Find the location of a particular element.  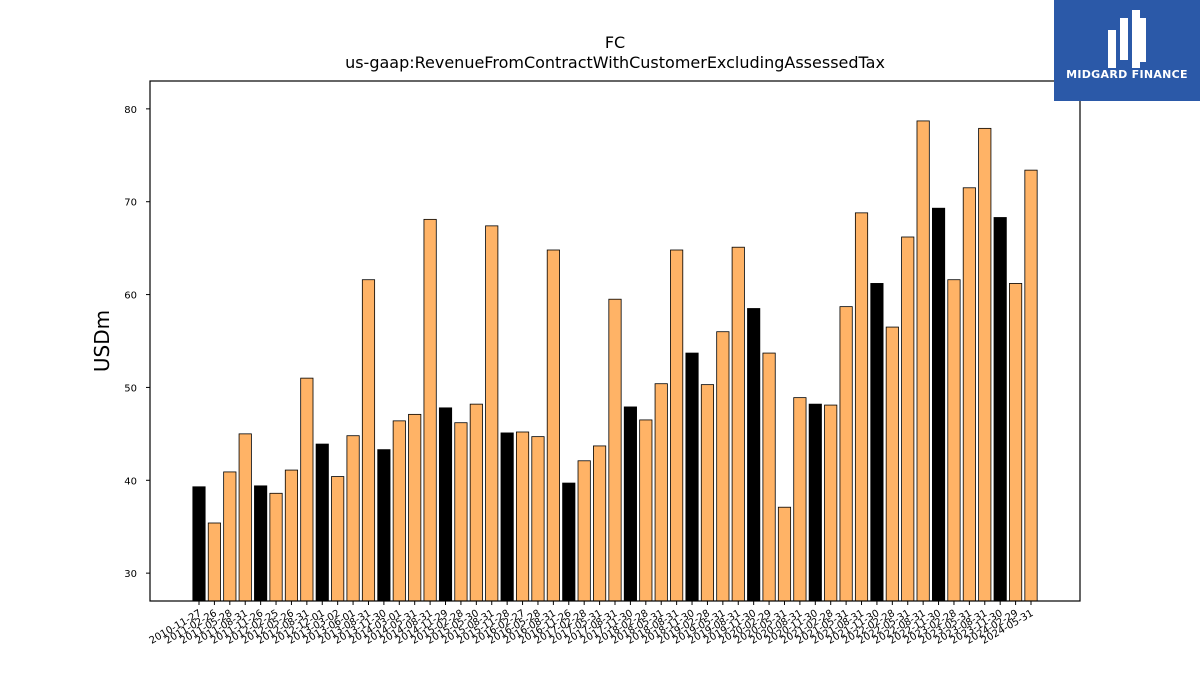

logo-mark-icon is located at coordinates (1127, 39).